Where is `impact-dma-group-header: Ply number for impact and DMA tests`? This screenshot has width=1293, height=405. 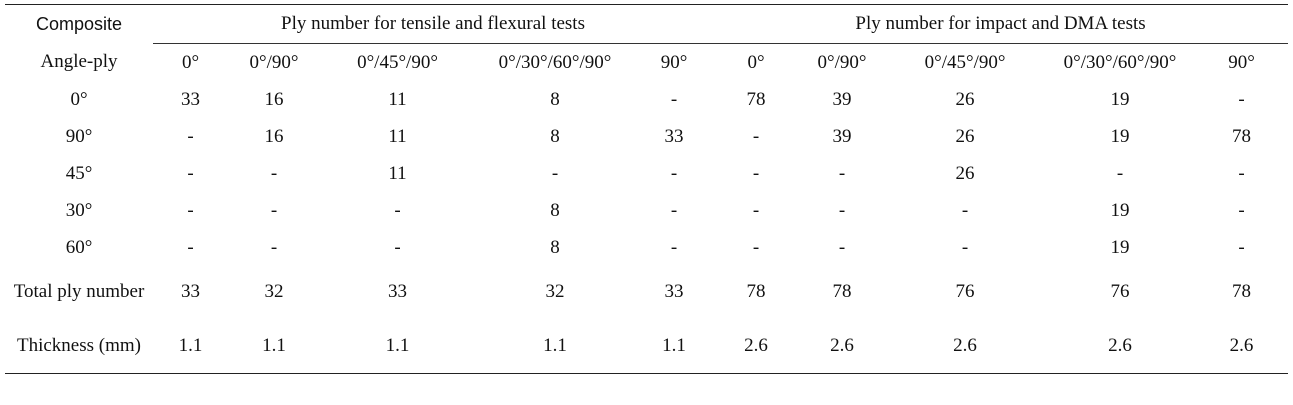 impact-dma-group-header: Ply number for impact and DMA tests is located at coordinates (1001, 24).